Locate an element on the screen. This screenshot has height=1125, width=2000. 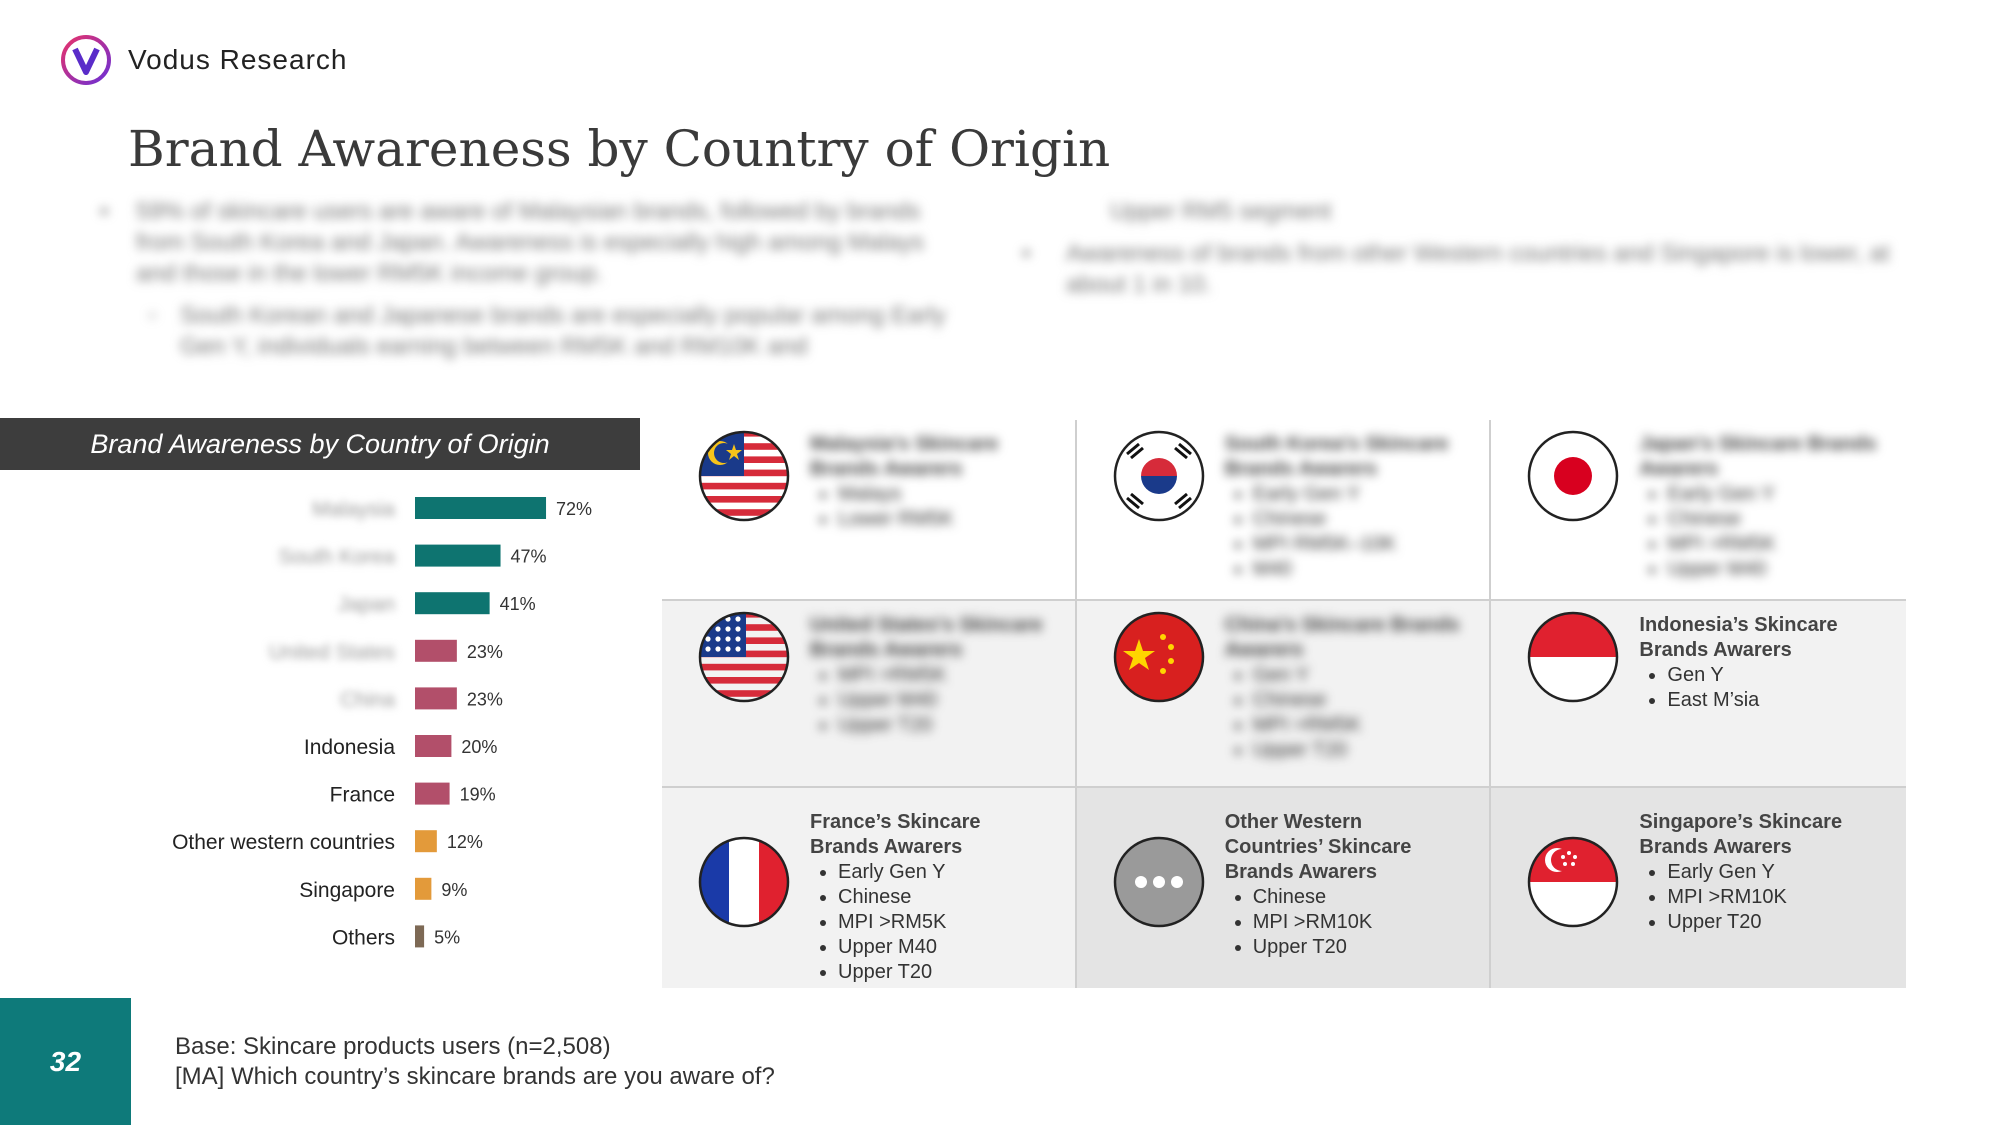
awarers-list: MPI >RM5KUpper M40Upper T20 is located at coordinates (930, 700).